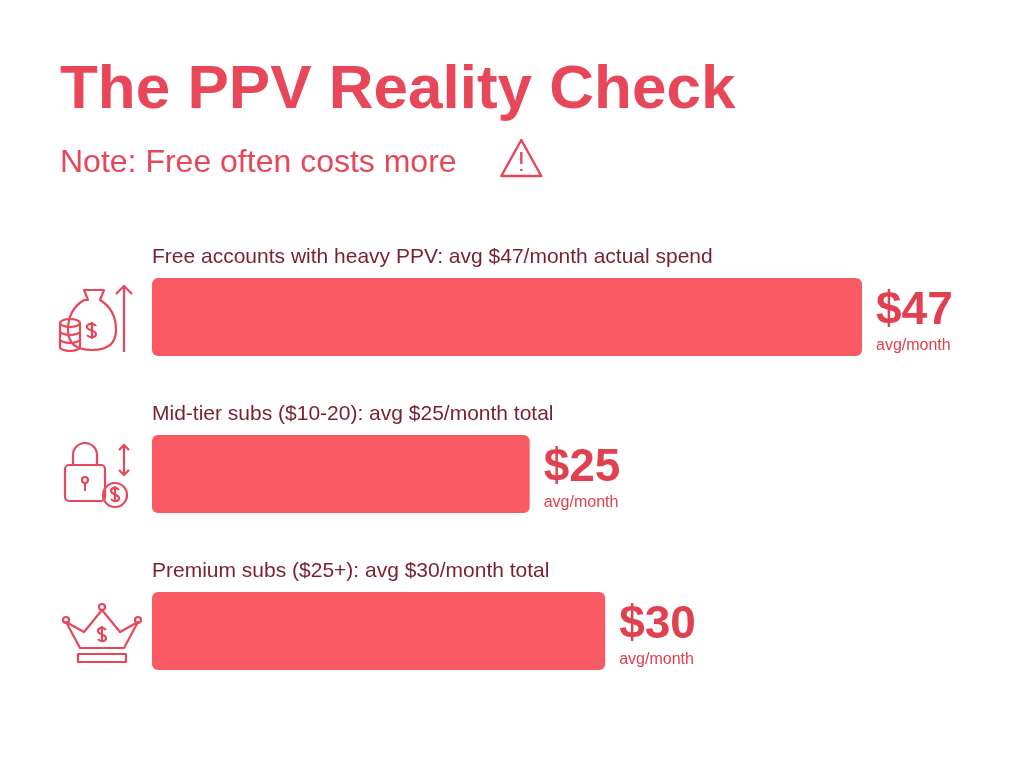 Image resolution: width=1024 pixels, height=768 pixels. I want to click on y-tick-label: Premium subs ($25+): avg $30/month total, so click(351, 569).